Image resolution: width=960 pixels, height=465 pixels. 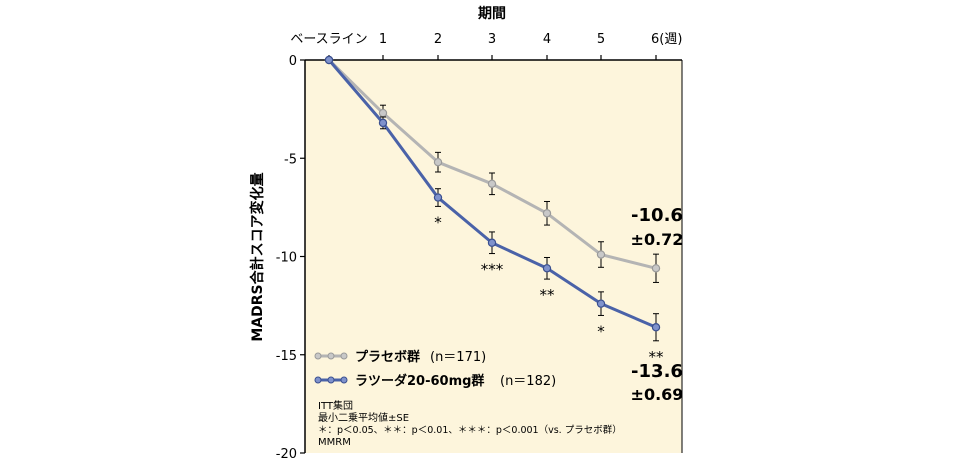 I want to click on x-tick-label: 2, so click(x=438, y=39).